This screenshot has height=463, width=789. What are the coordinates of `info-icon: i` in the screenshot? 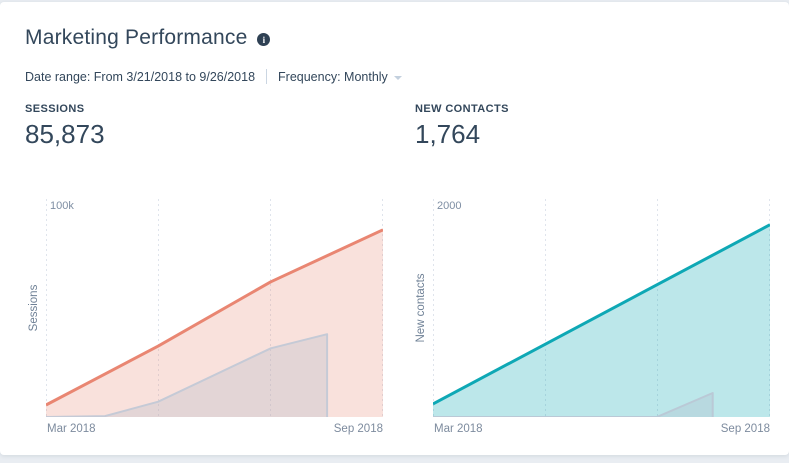 It's located at (264, 39).